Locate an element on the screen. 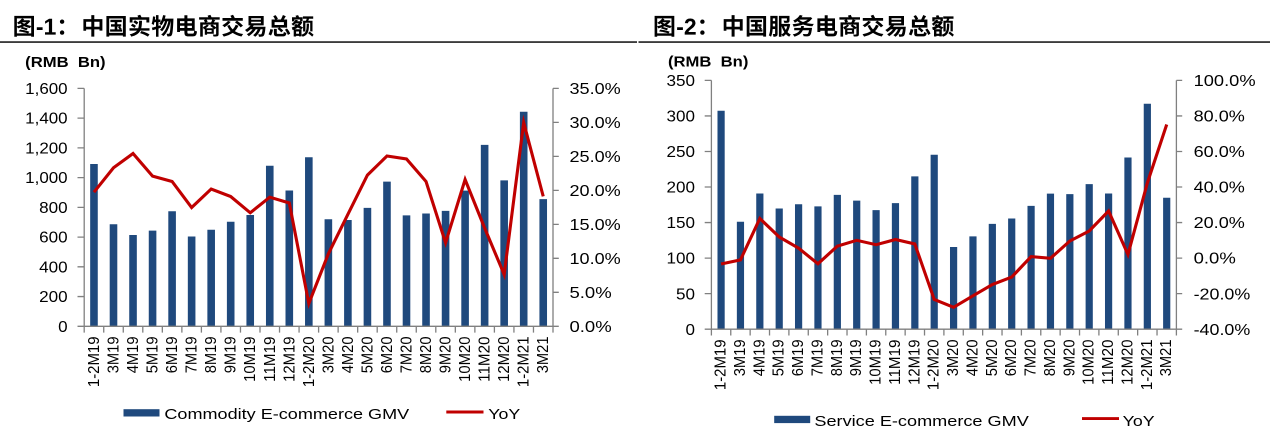 Image resolution: width=1270 pixels, height=429 pixels. svg-text: 100 is located at coordinates (681, 259).